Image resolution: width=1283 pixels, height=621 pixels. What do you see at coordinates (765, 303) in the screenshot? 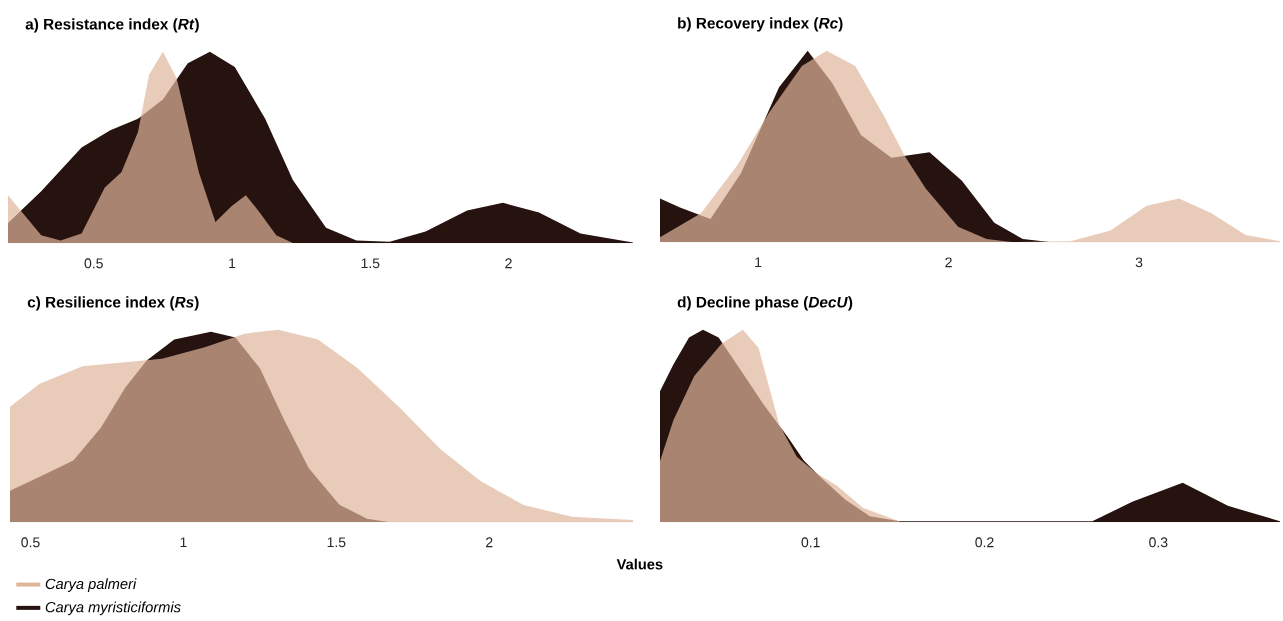
I see `chart-title: d) Decline phase (DecU)` at bounding box center [765, 303].